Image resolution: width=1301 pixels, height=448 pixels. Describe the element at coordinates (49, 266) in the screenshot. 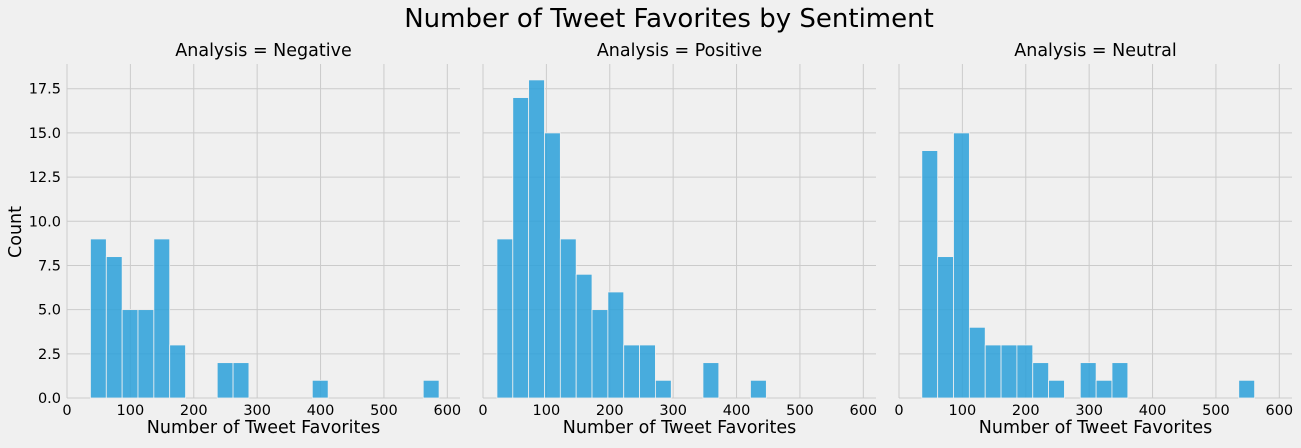

I see `y-tick-label: 7.5` at that location.